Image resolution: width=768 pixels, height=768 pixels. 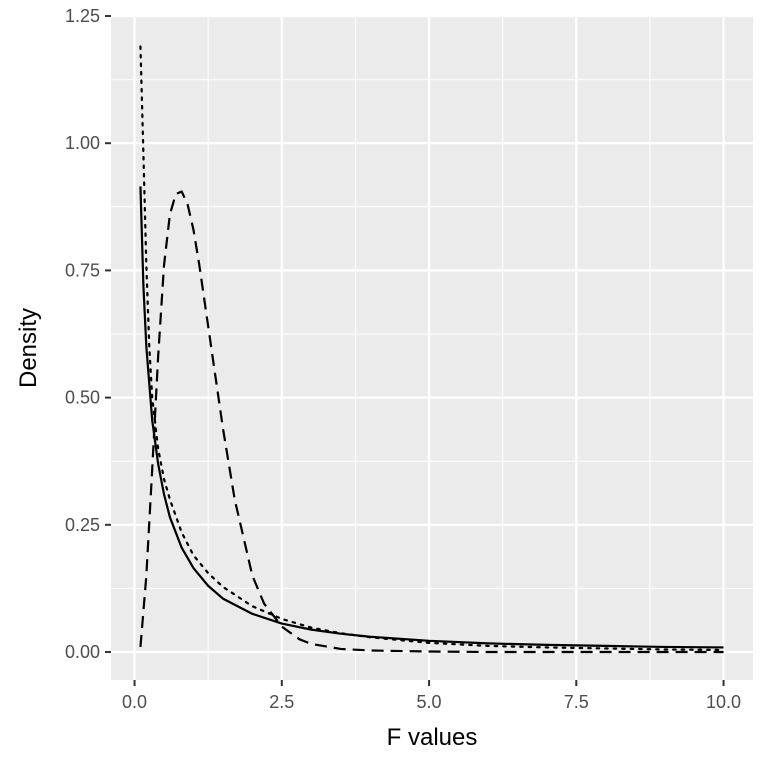 I want to click on y-tick-label: 0.00, so click(x=82, y=652).